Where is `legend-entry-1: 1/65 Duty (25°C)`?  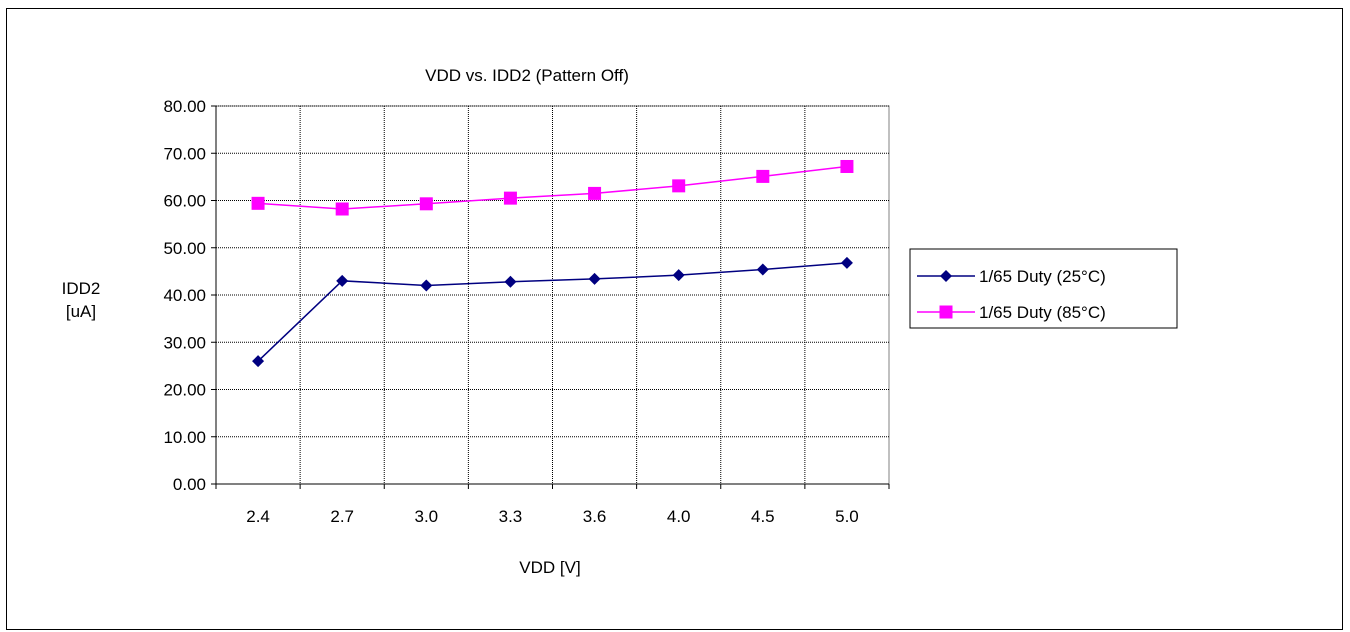
legend-entry-1: 1/65 Duty (25°C) is located at coordinates (1011, 276).